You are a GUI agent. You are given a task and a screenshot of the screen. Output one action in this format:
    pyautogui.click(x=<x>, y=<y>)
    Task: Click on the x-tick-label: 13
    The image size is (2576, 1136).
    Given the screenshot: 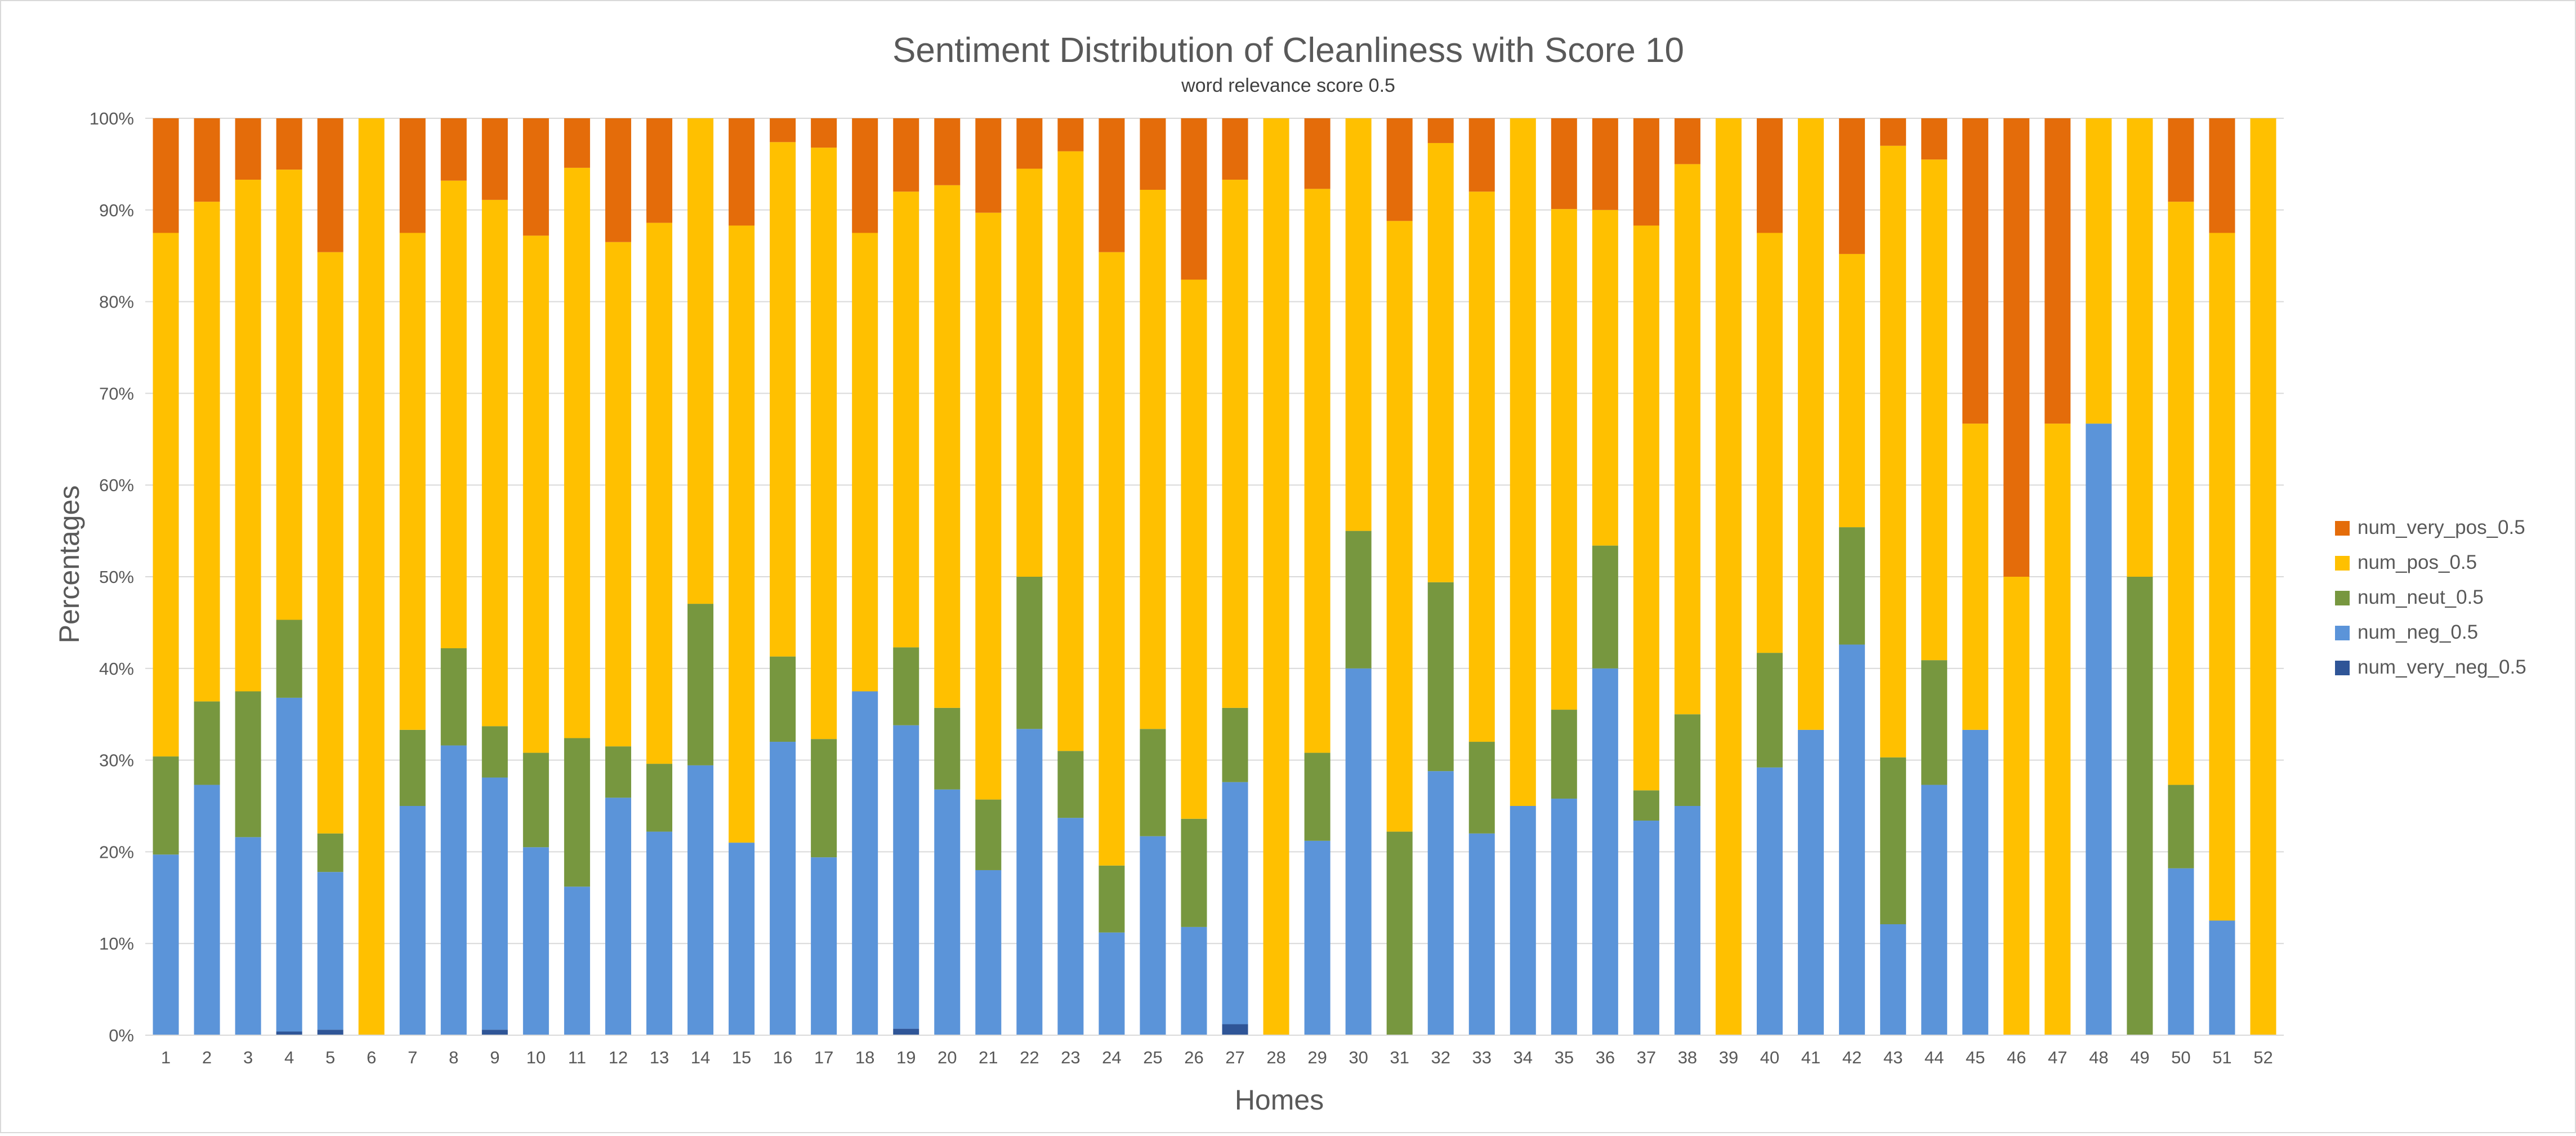 What is the action you would take?
    pyautogui.click(x=659, y=1057)
    